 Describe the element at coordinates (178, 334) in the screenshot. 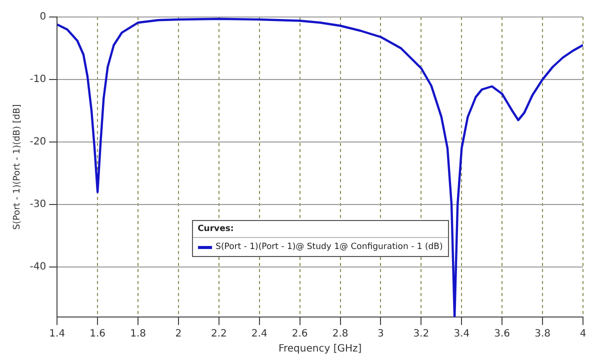

I see `x-tick-label: 2` at that location.